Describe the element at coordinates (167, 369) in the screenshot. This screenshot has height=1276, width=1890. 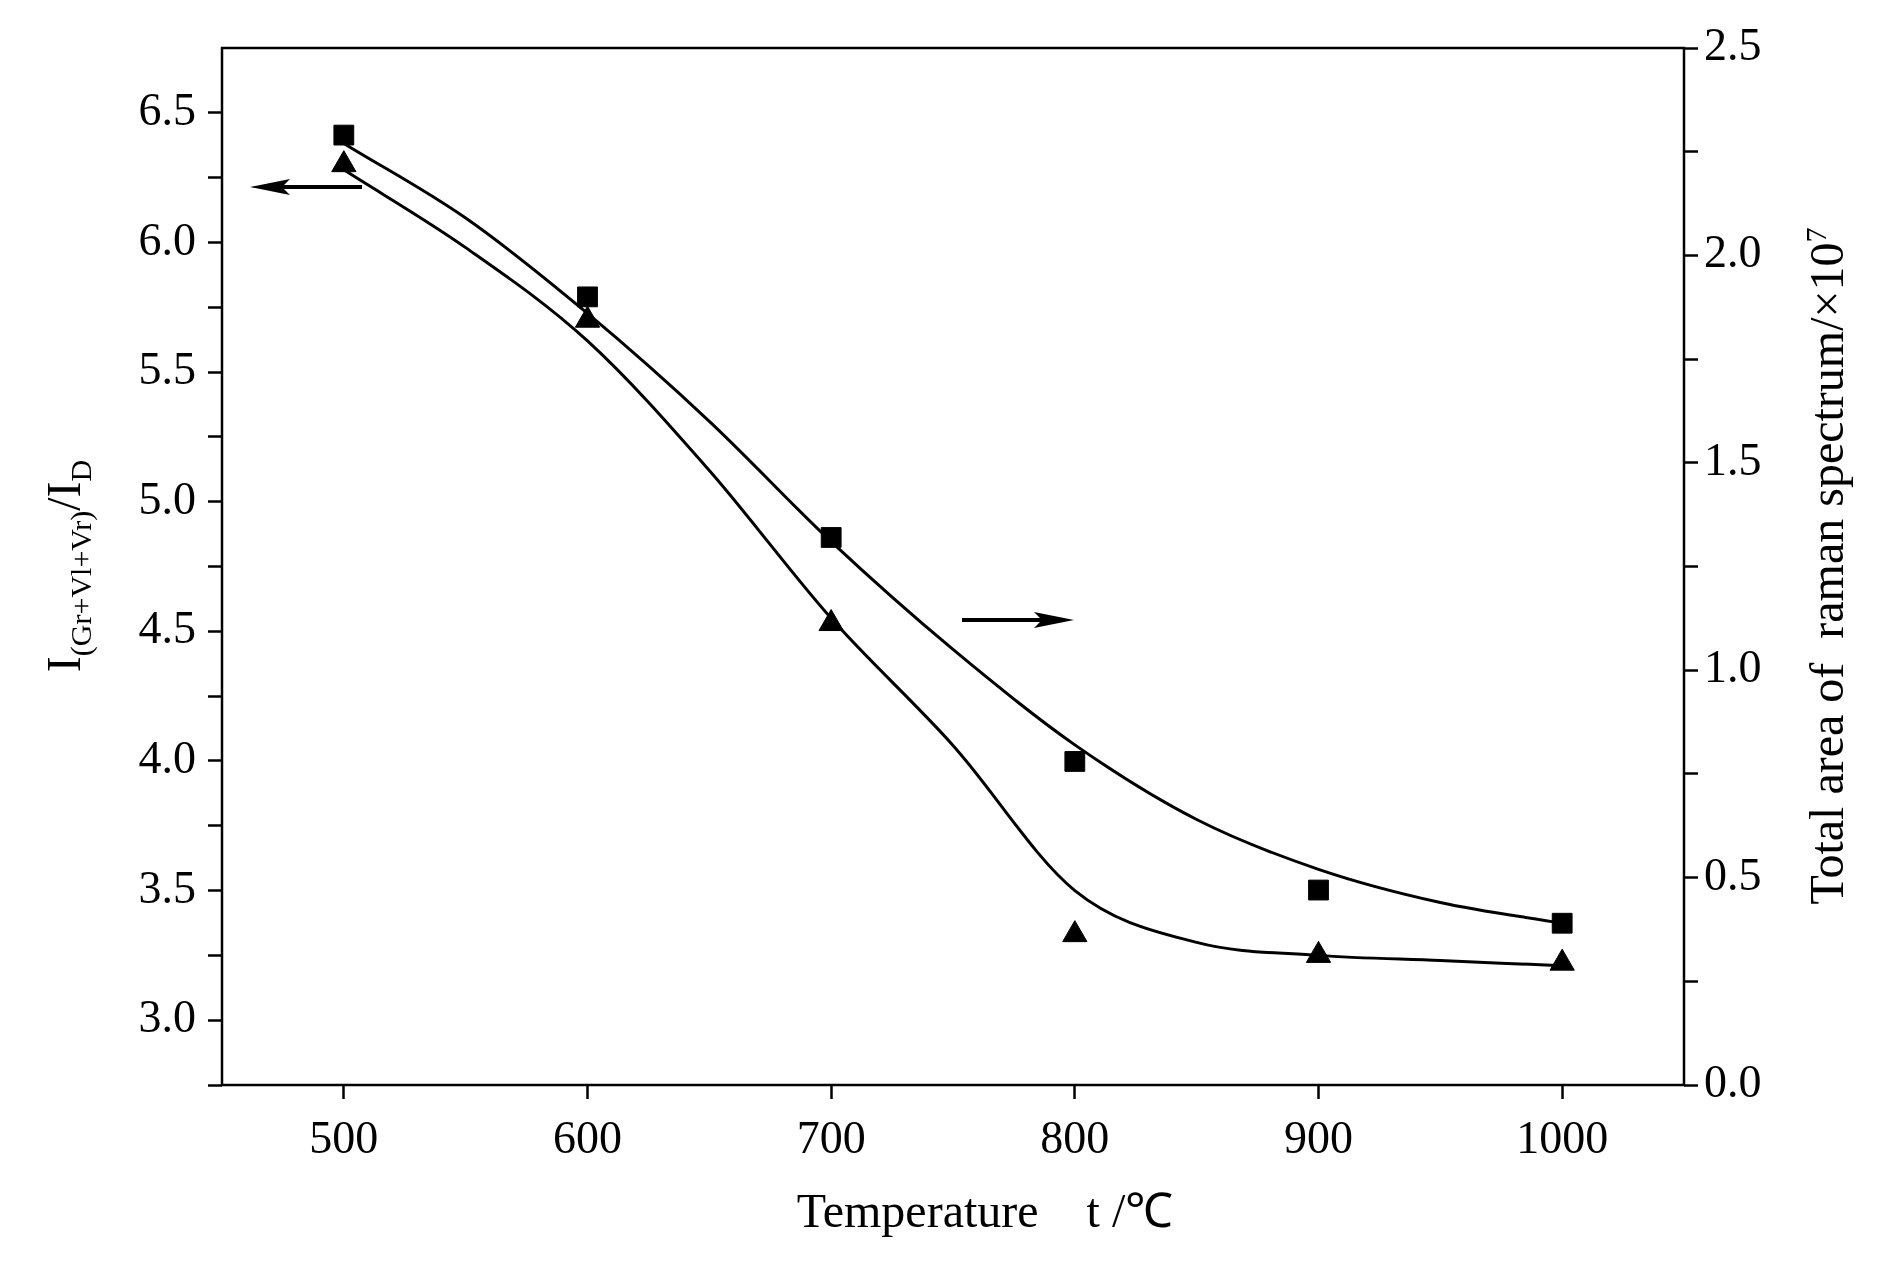
I see `y-tick-label: 5.5` at that location.